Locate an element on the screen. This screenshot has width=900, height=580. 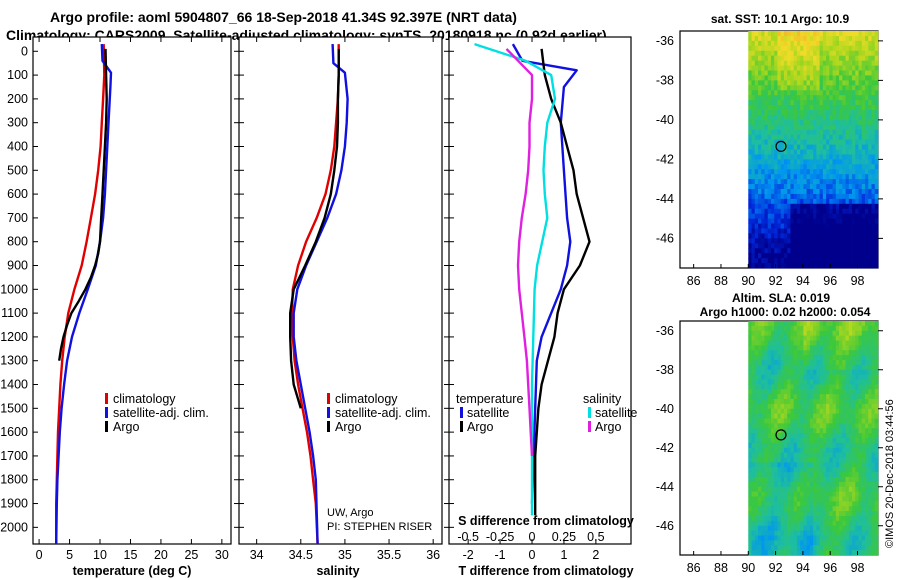
legend-swatch-climatology is located at coordinates (328, 398).